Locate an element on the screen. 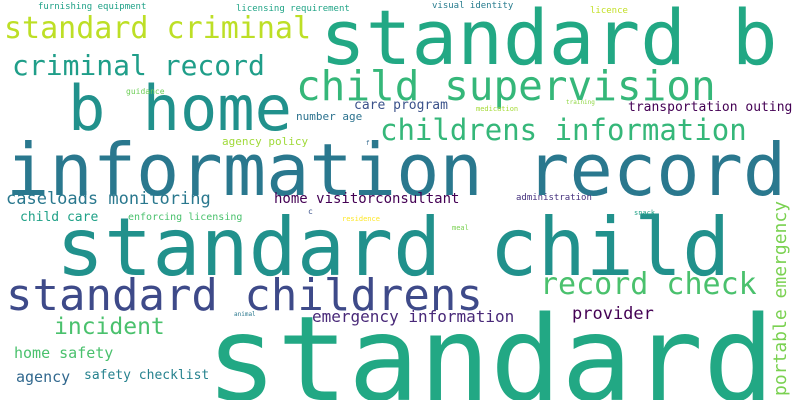 The width and height of the screenshot is (800, 400). word: standard criminal is located at coordinates (158, 28).